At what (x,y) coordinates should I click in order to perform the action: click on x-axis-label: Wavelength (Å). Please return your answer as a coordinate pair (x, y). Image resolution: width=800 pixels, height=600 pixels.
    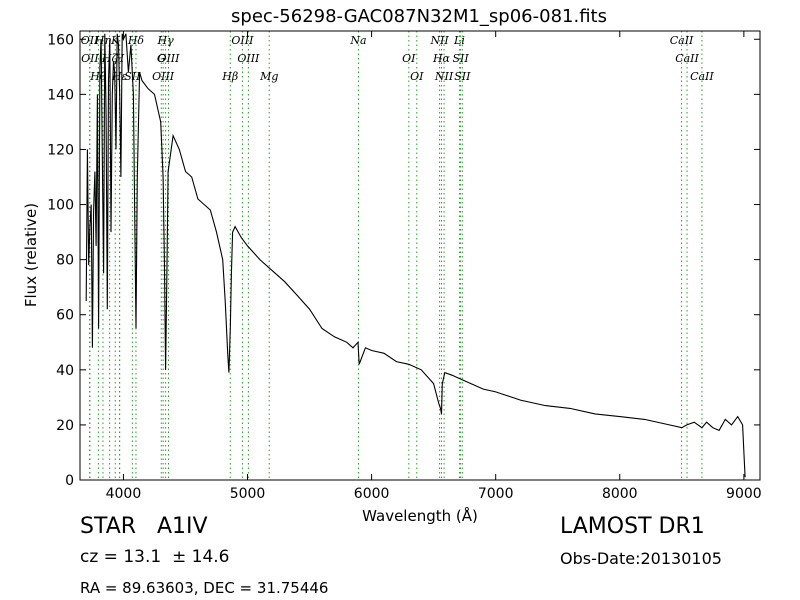
    Looking at the image, I should click on (420, 515).